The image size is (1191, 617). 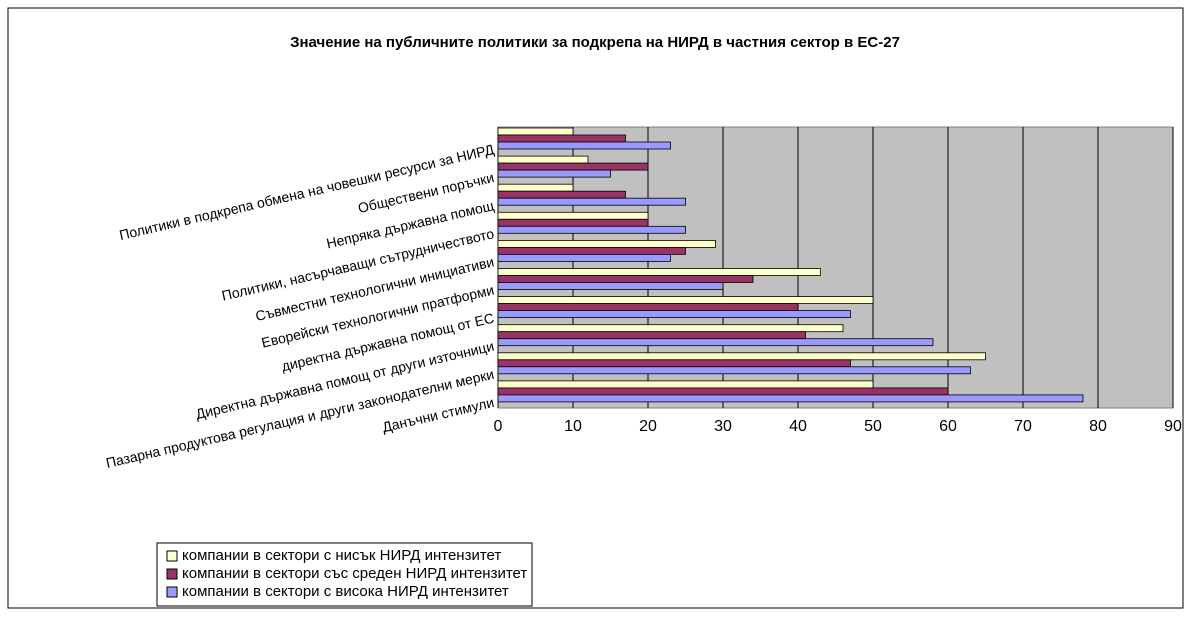 What do you see at coordinates (873, 426) in the screenshot?
I see `x-tick-label: 50` at bounding box center [873, 426].